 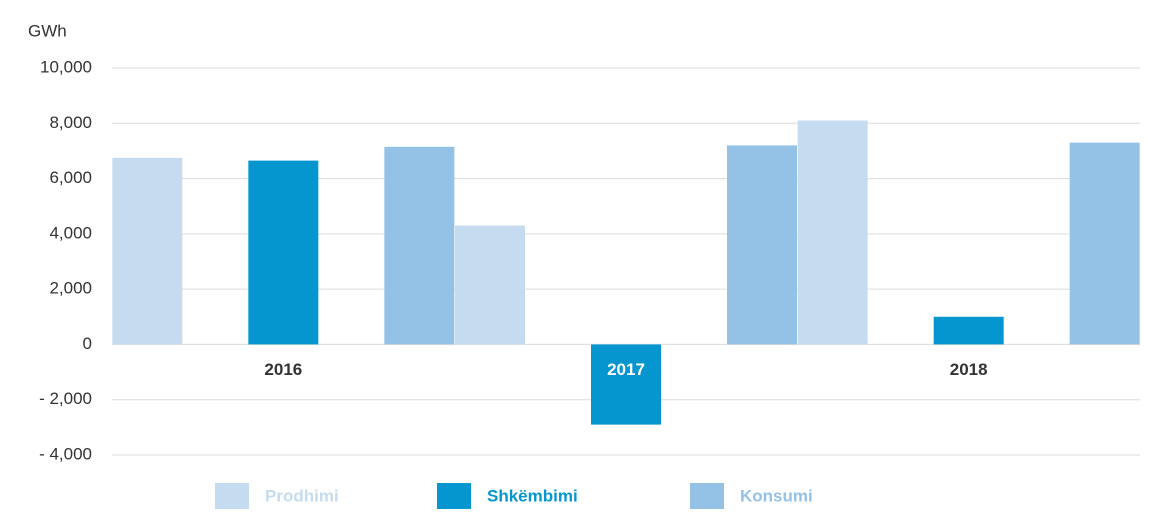 I want to click on y-tick-label: 2,000, so click(x=70, y=288).